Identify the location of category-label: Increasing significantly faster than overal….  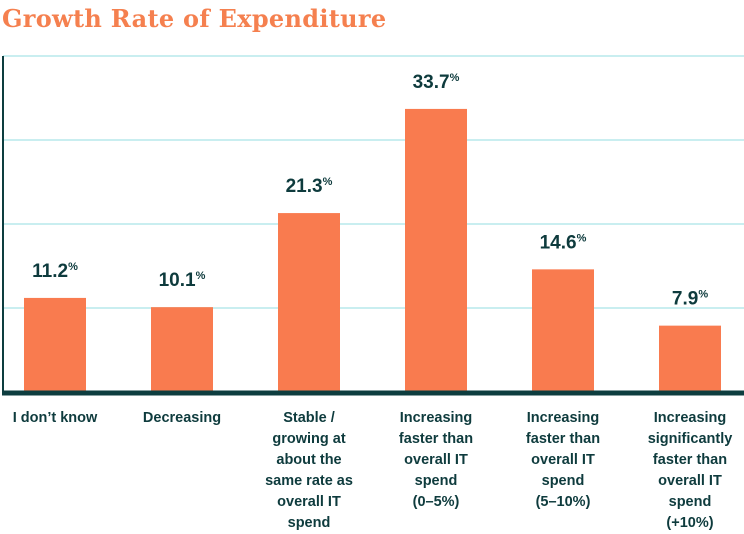
(687, 471).